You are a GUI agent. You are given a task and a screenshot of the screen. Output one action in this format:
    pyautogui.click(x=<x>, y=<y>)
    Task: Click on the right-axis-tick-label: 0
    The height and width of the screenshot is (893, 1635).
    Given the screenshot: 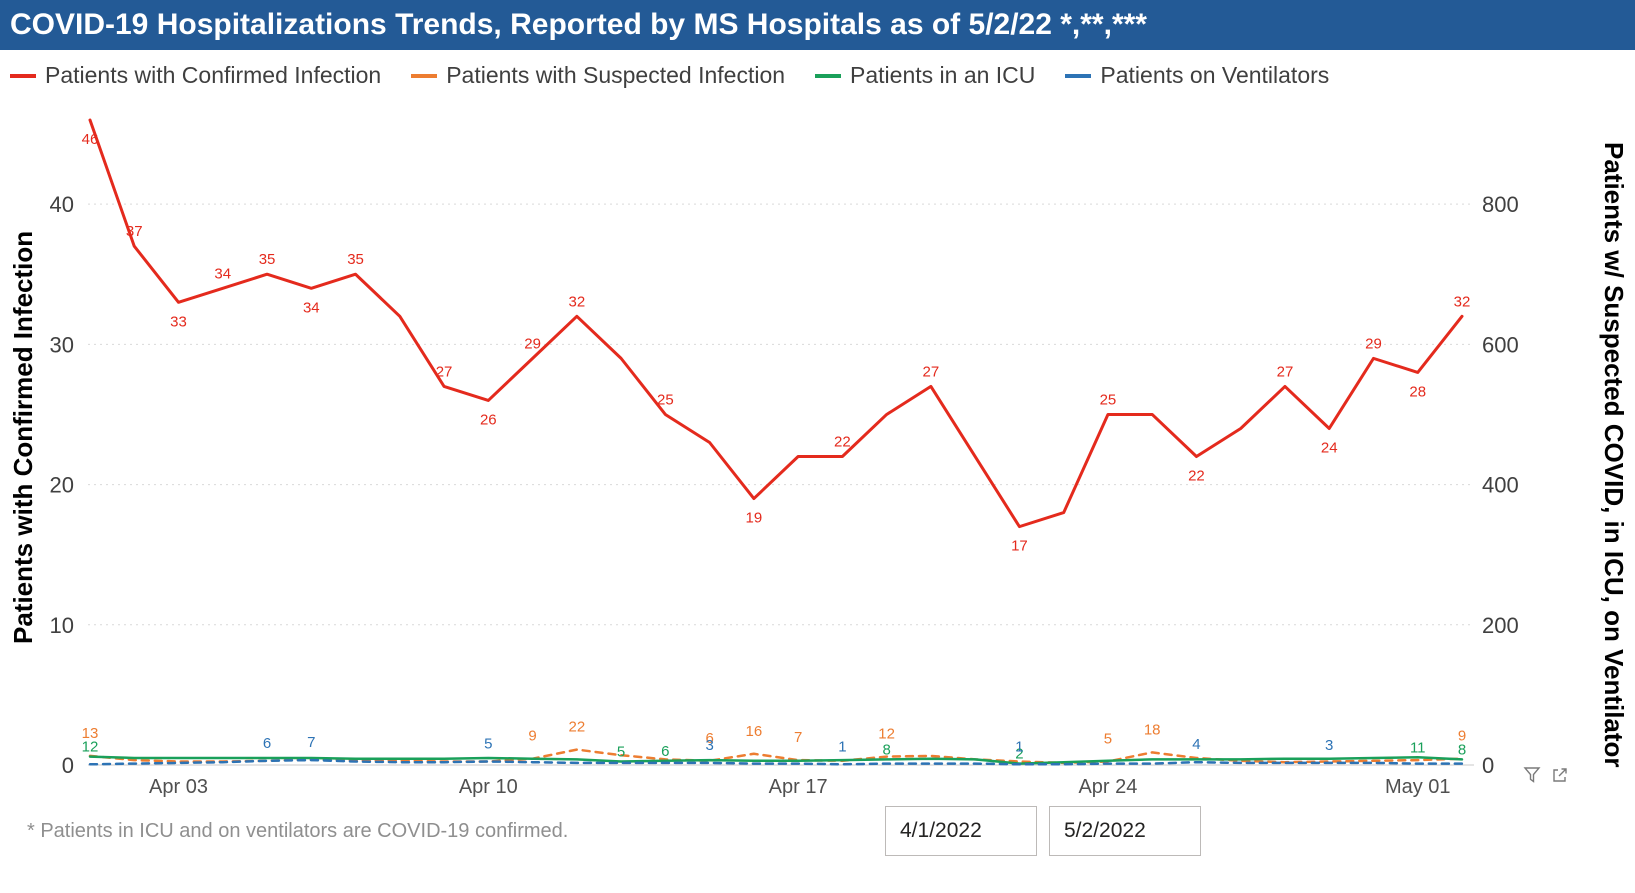 What is the action you would take?
    pyautogui.click(x=1488, y=765)
    